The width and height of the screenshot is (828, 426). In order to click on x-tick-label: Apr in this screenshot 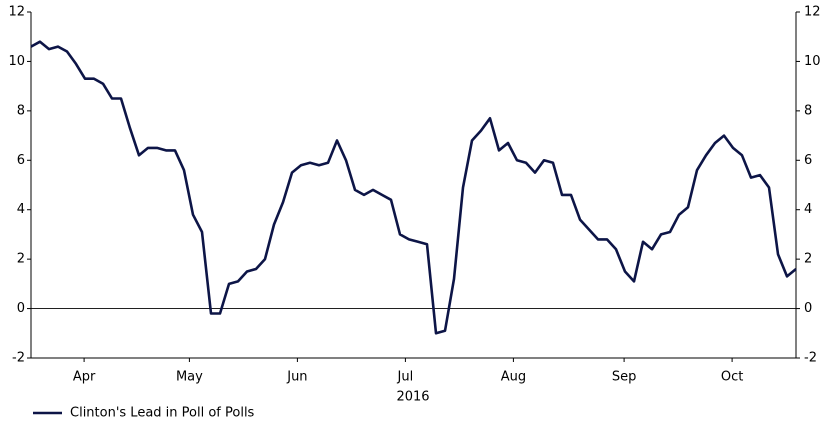, I will do `click(84, 377)`.